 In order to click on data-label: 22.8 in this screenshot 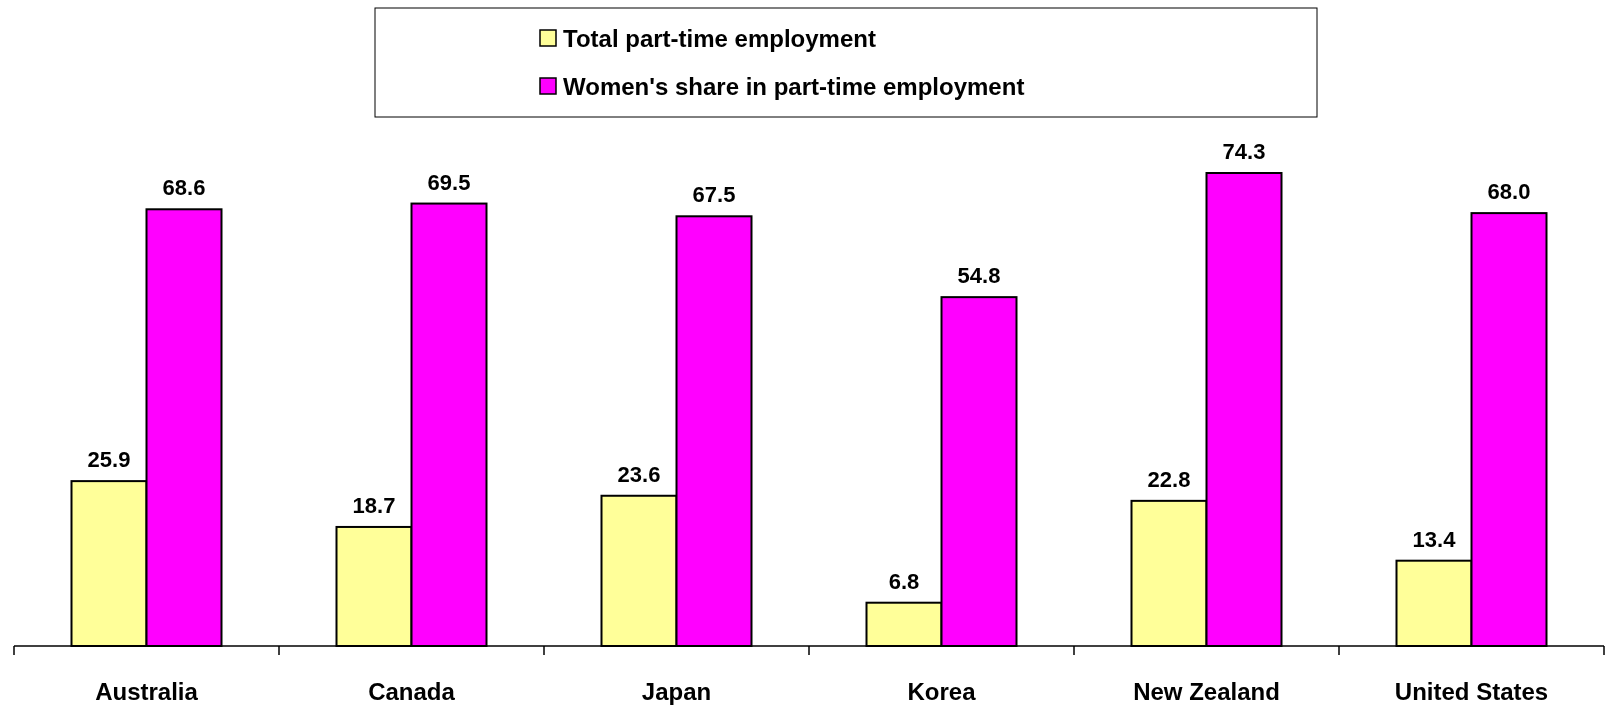, I will do `click(1169, 479)`.